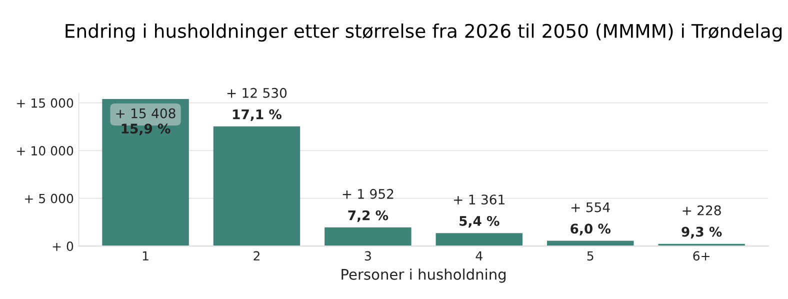 The image size is (788, 299). What do you see at coordinates (590, 219) in the screenshot?
I see `data-label: + 554 6,0 %` at bounding box center [590, 219].